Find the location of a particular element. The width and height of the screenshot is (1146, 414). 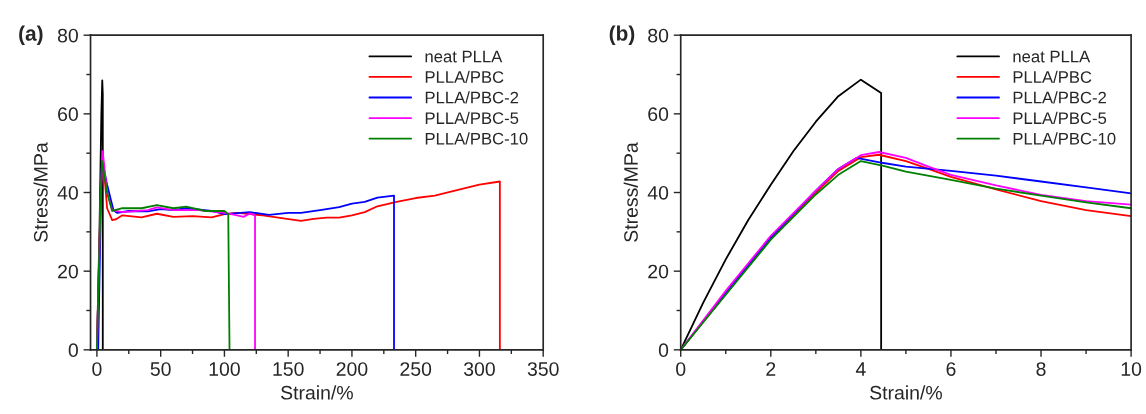

x-tick-label: 150 is located at coordinates (288, 369).